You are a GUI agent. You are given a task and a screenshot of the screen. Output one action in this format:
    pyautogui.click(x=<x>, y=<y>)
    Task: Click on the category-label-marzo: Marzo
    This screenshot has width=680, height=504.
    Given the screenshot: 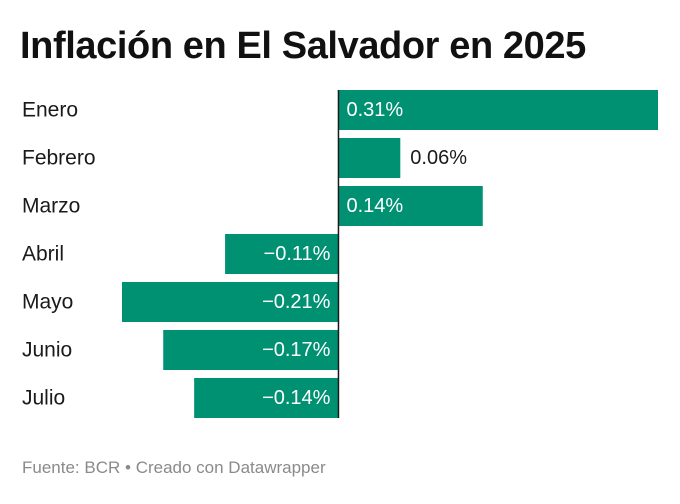 What is the action you would take?
    pyautogui.click(x=51, y=206)
    